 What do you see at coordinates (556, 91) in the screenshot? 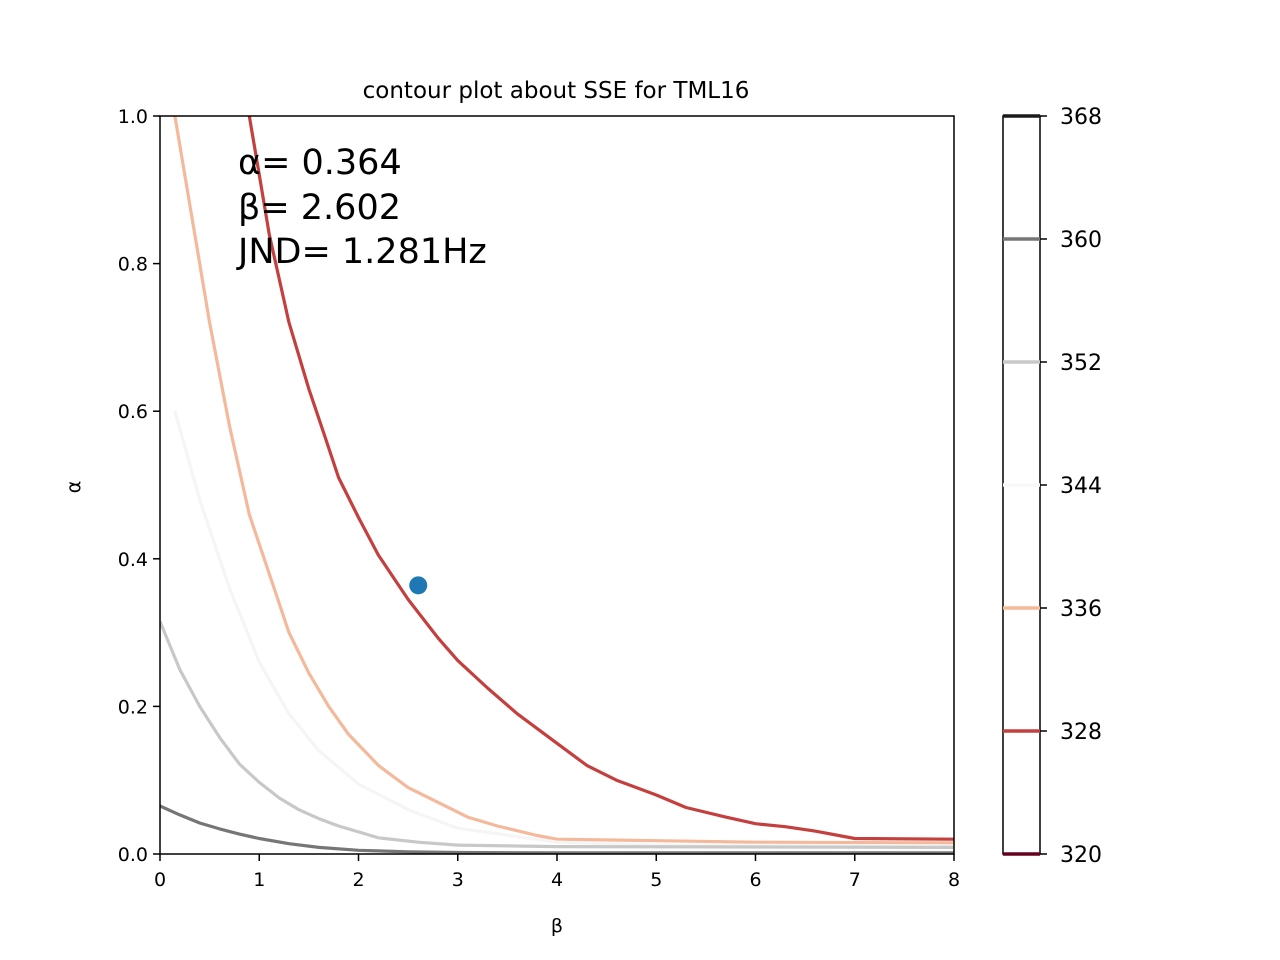
I see `chart-title: contour plot about SSE for TML16` at bounding box center [556, 91].